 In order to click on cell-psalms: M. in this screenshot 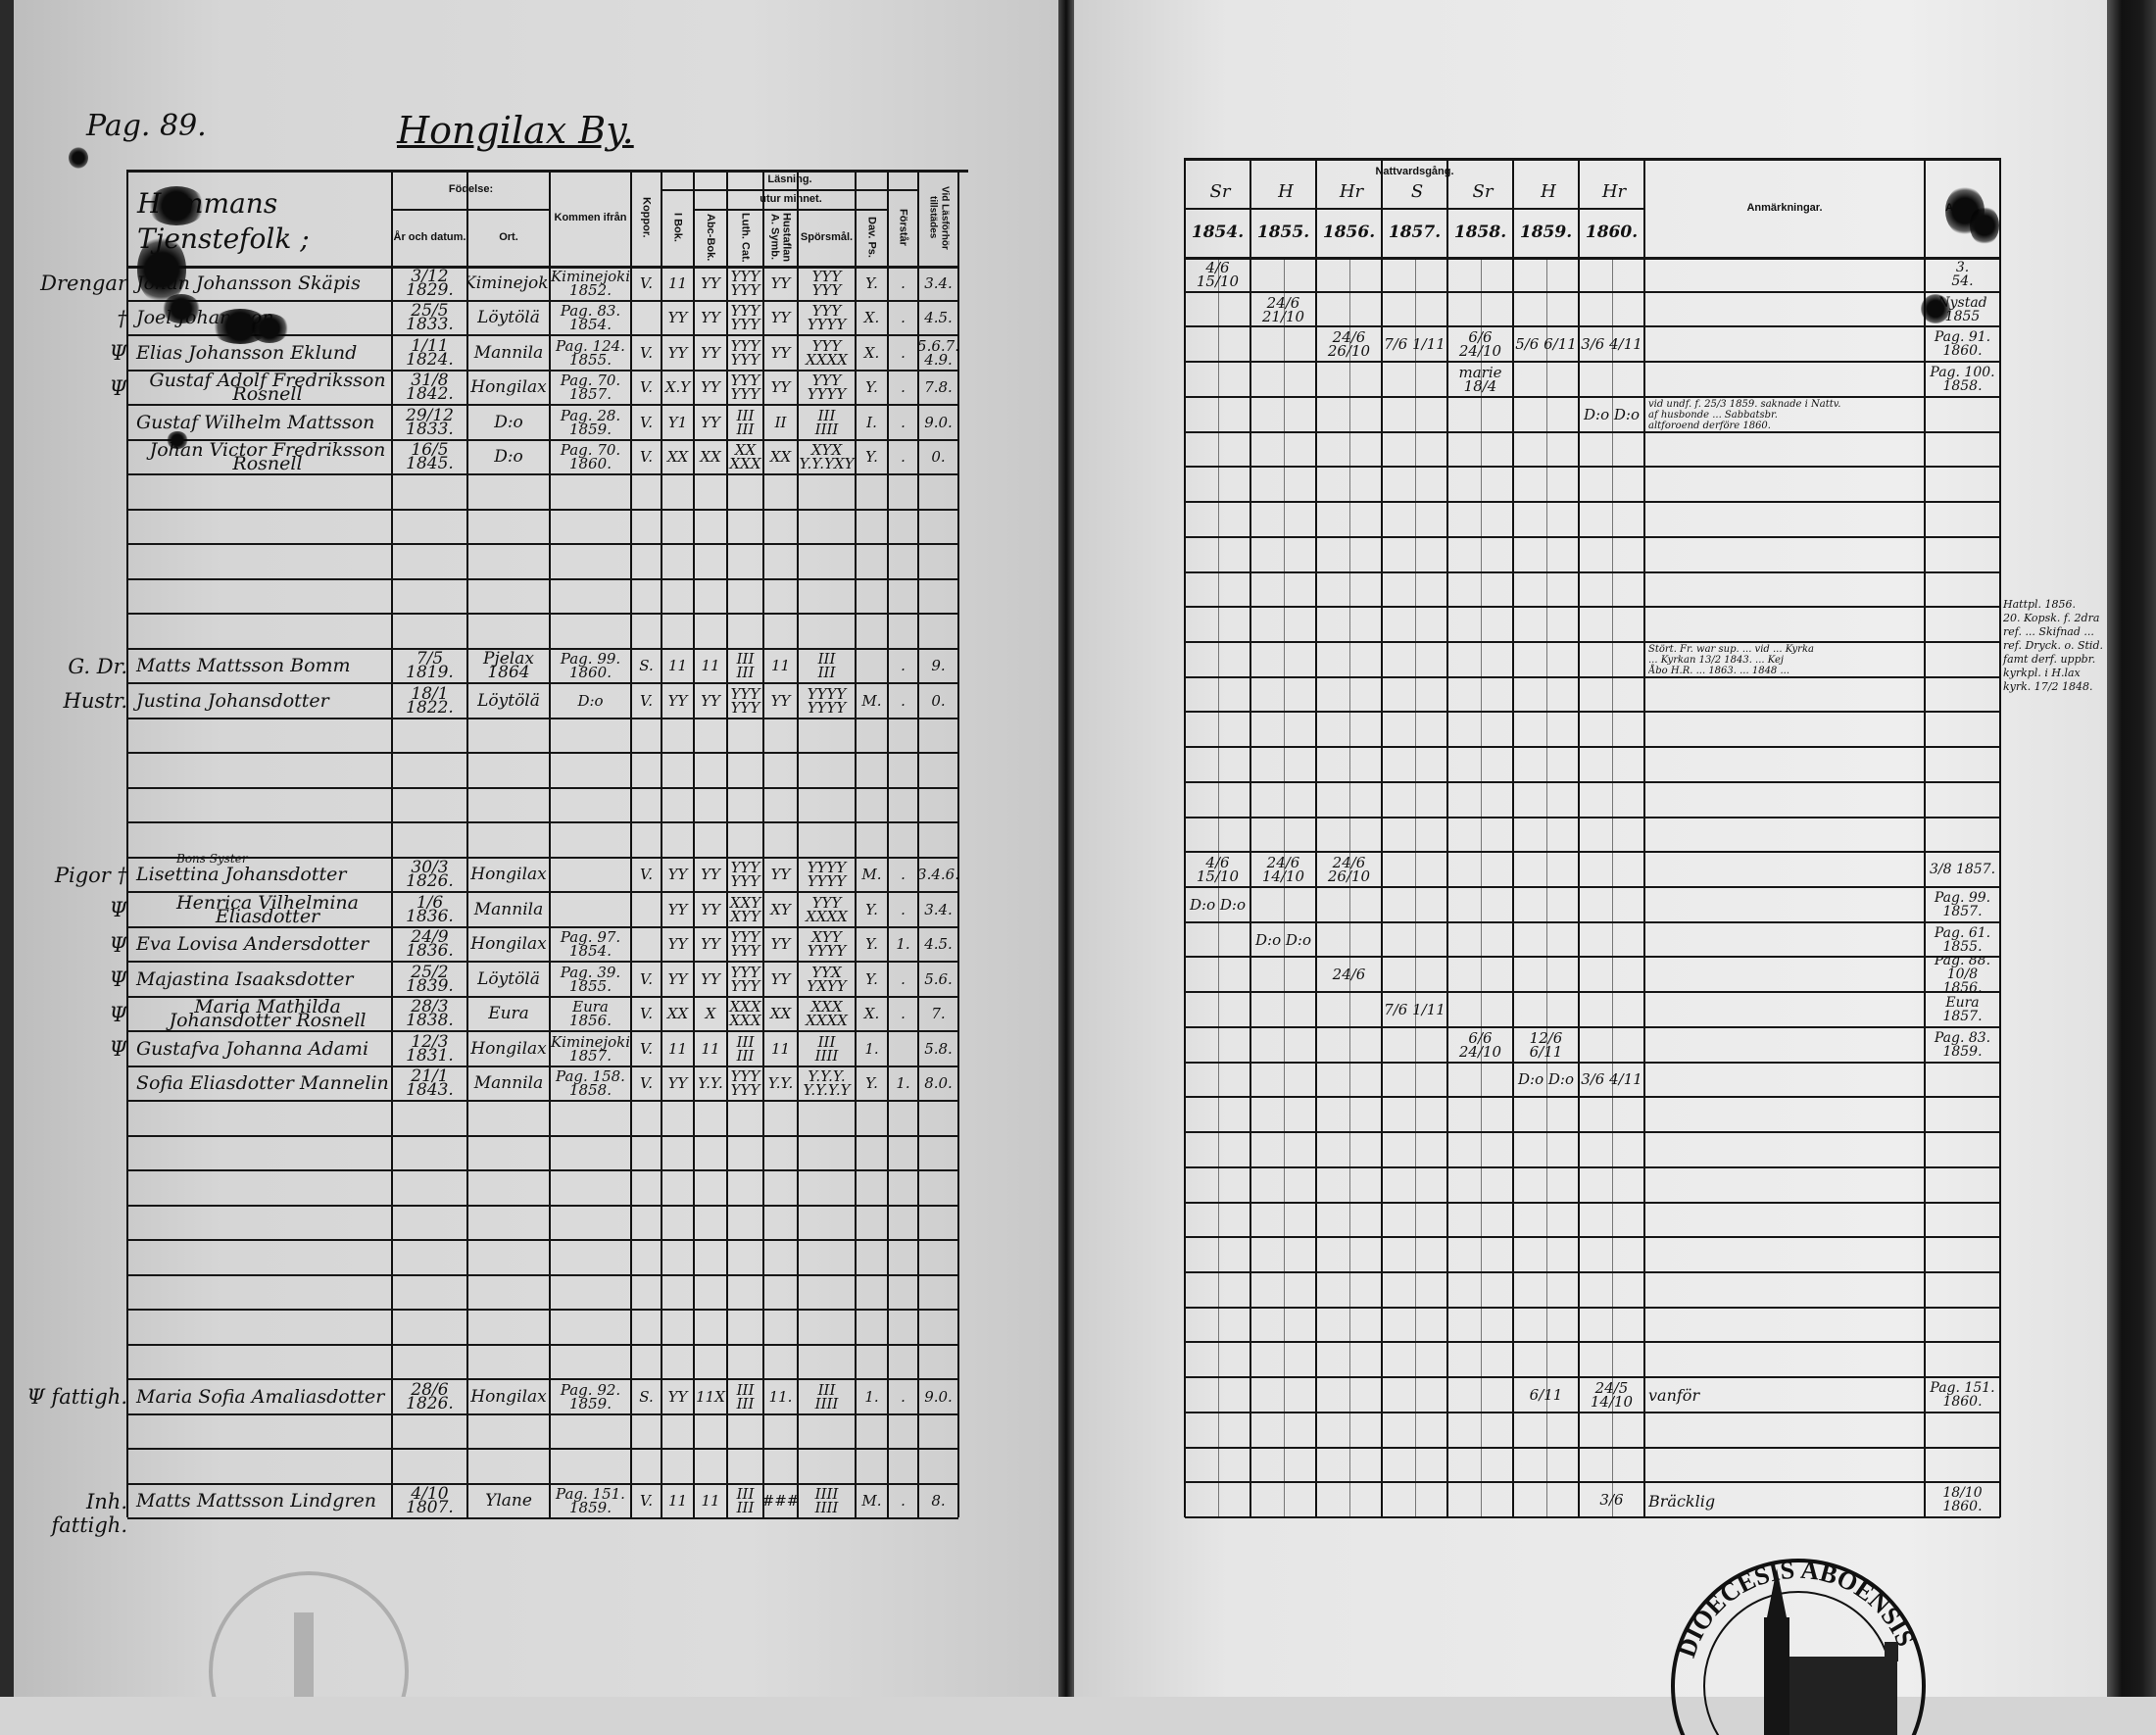, I will do `click(871, 875)`.